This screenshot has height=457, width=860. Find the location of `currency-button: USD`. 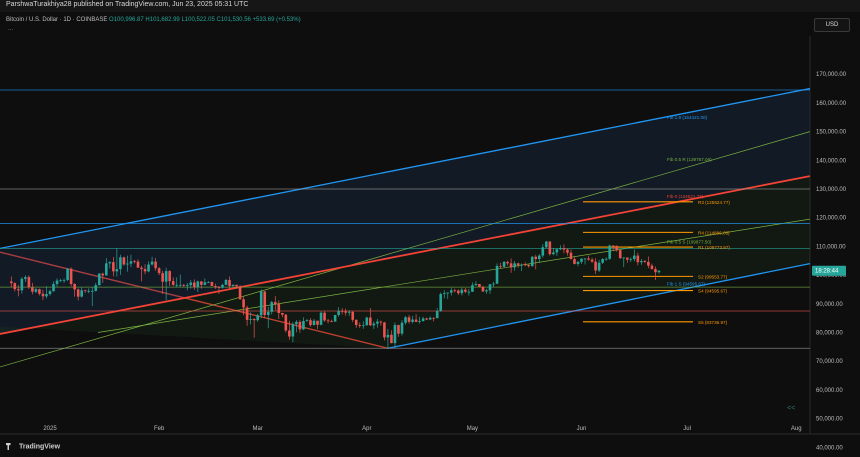

currency-button: USD is located at coordinates (832, 25).